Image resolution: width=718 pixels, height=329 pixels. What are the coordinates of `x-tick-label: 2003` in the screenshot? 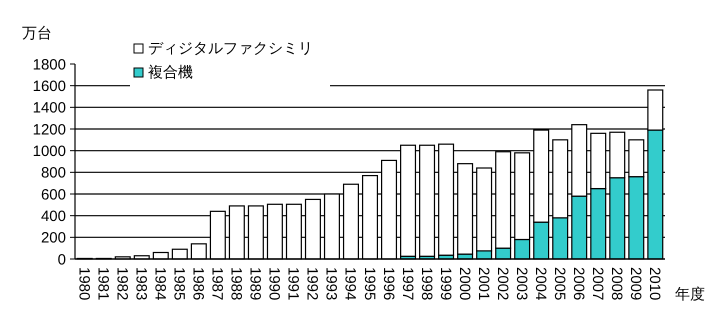 It's located at (521, 283).